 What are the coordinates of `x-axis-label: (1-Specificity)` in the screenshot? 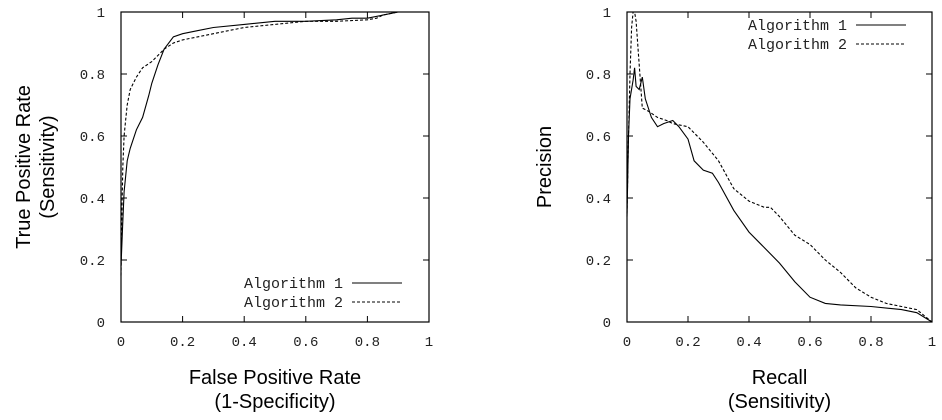 It's located at (274, 402).